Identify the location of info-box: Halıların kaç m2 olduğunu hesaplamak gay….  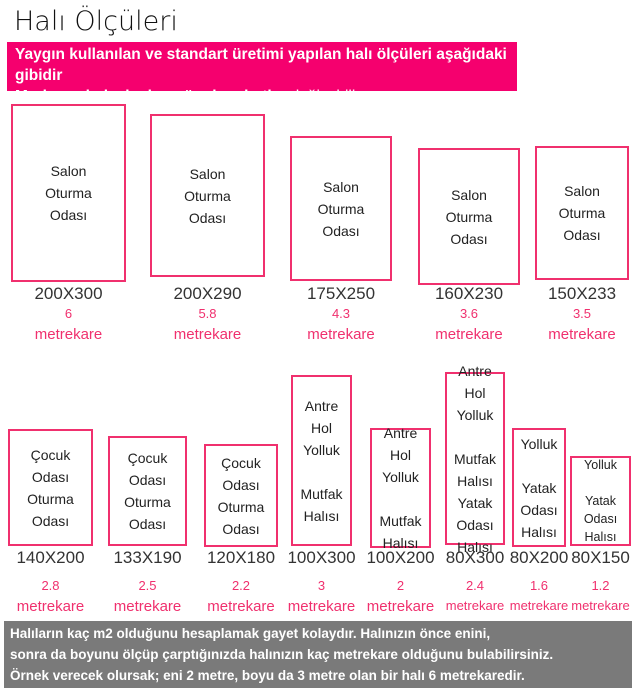
(318, 654).